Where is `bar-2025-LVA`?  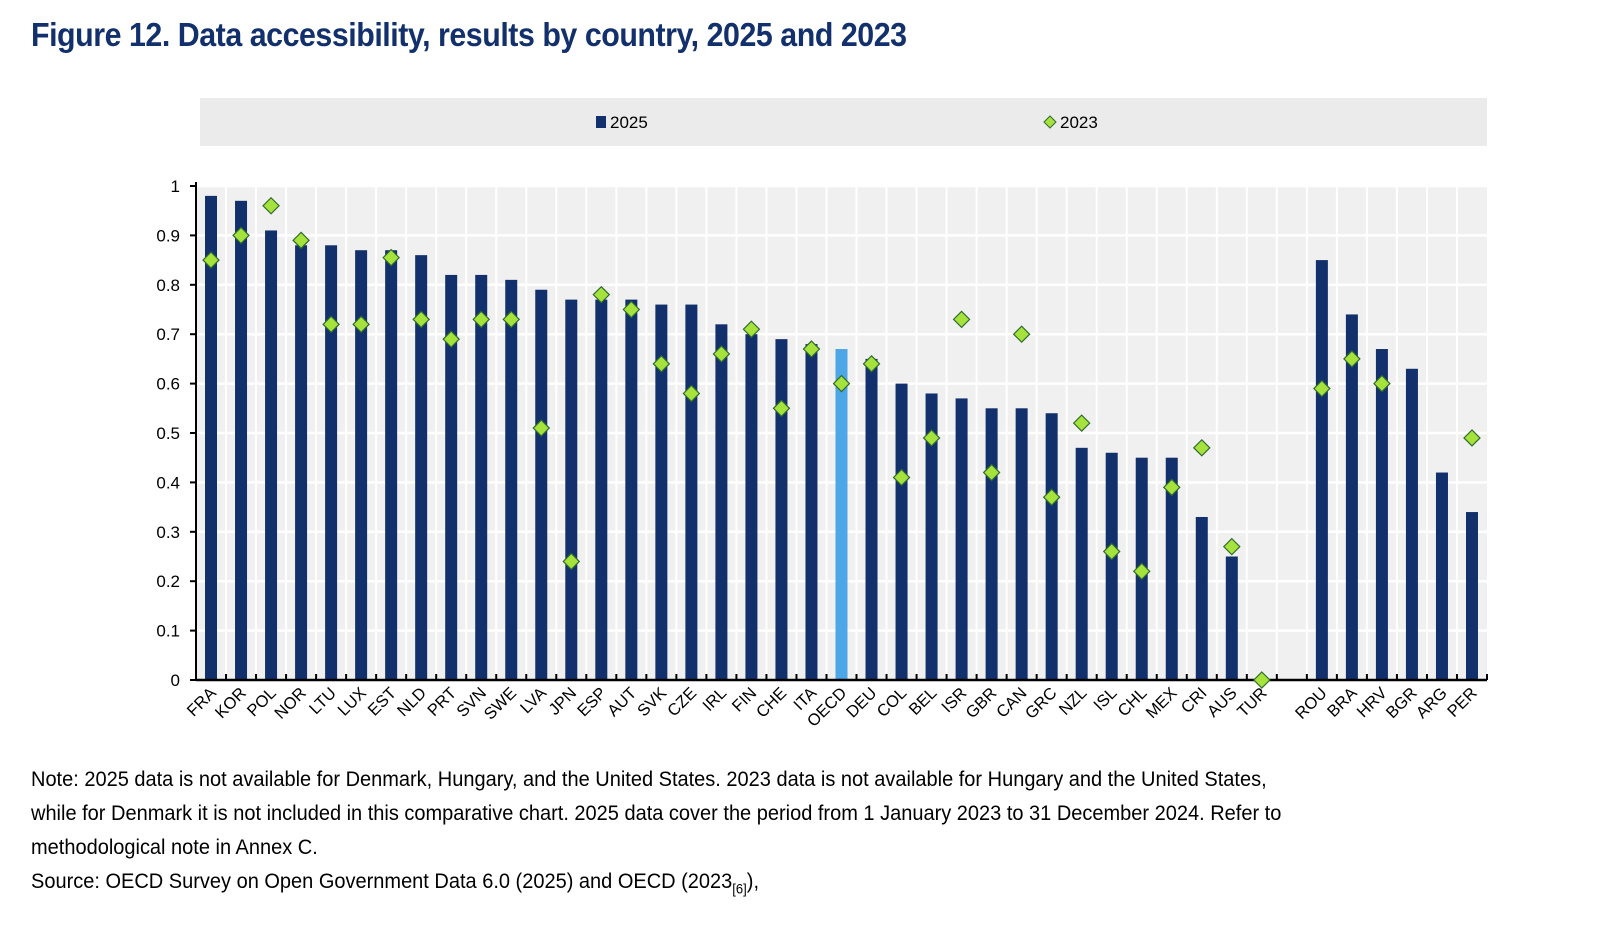 bar-2025-LVA is located at coordinates (541, 484).